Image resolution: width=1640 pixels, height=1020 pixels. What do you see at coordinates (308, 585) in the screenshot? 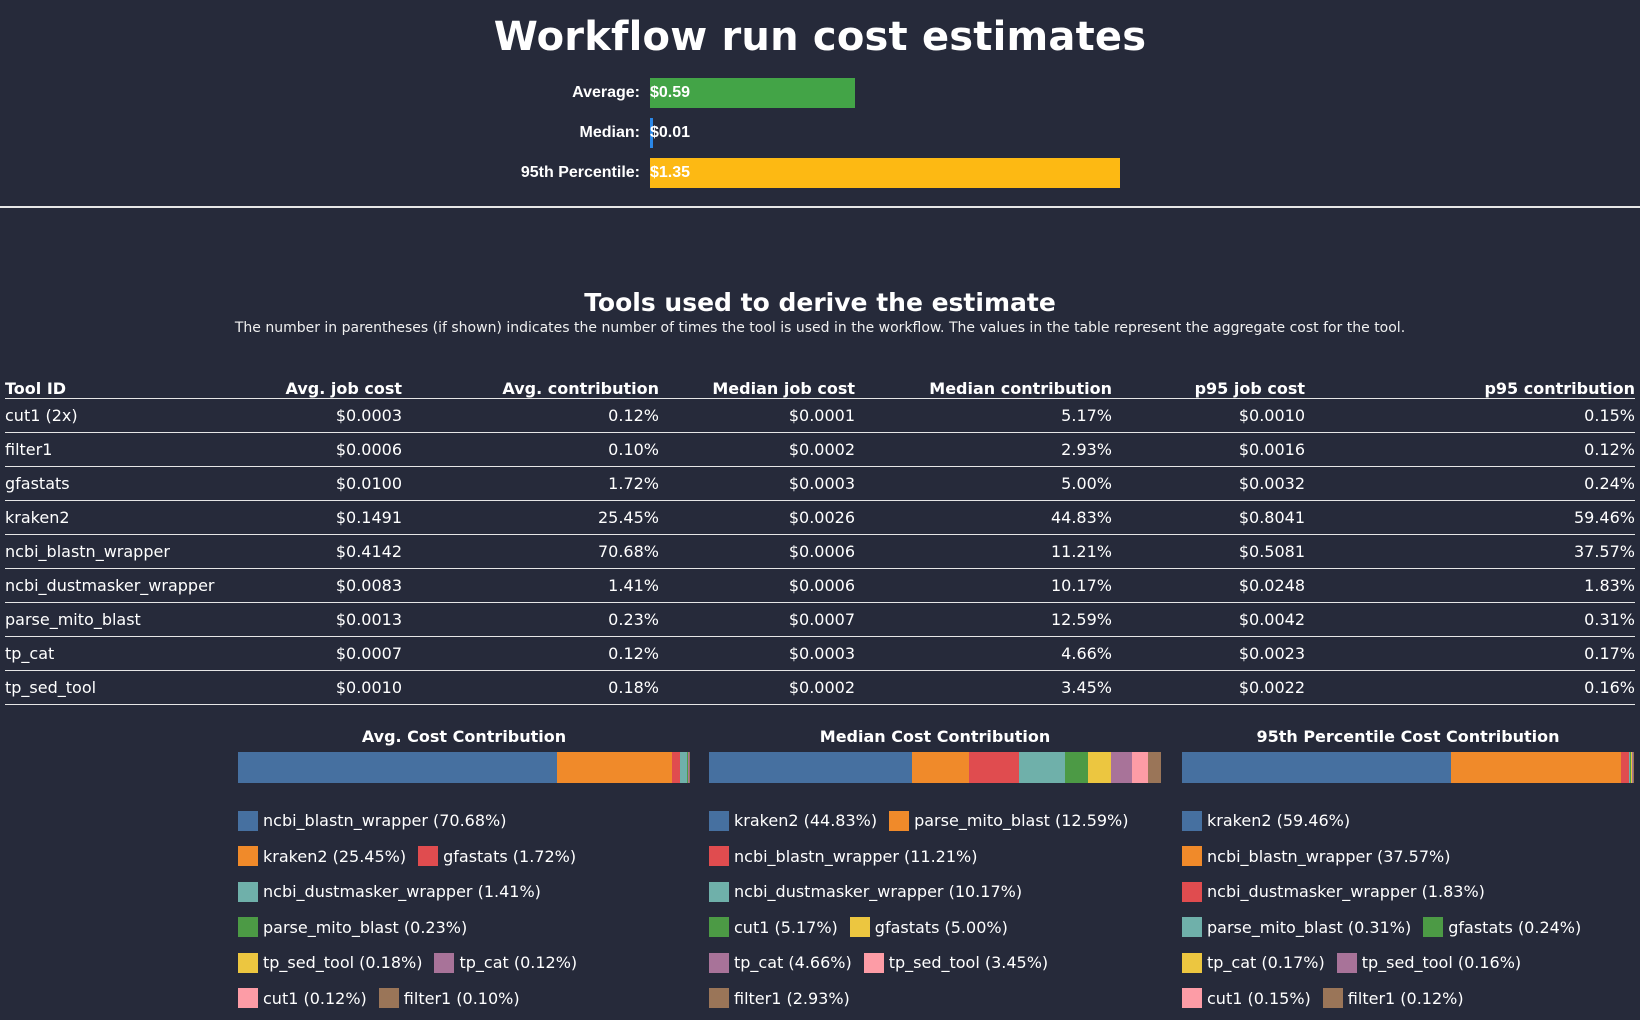
I see `table-cell: $0.0083` at bounding box center [308, 585].